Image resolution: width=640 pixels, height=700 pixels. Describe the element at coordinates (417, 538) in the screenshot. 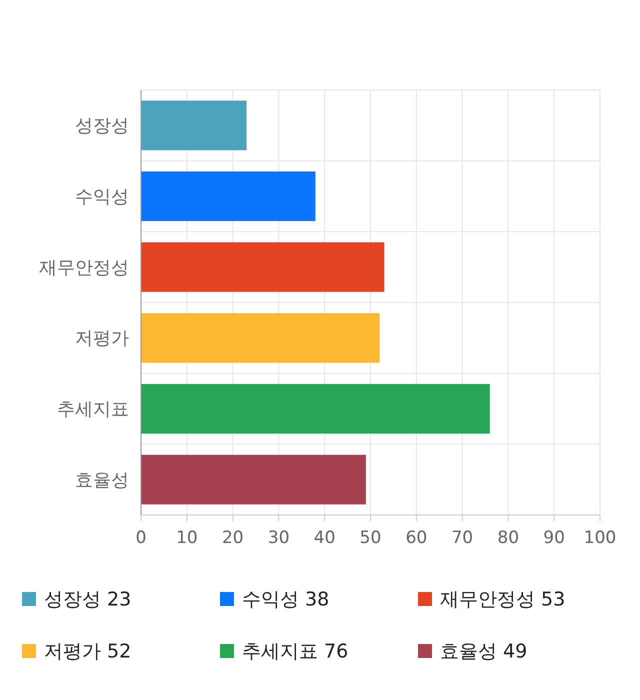

I see `x-tick-label: 60` at that location.